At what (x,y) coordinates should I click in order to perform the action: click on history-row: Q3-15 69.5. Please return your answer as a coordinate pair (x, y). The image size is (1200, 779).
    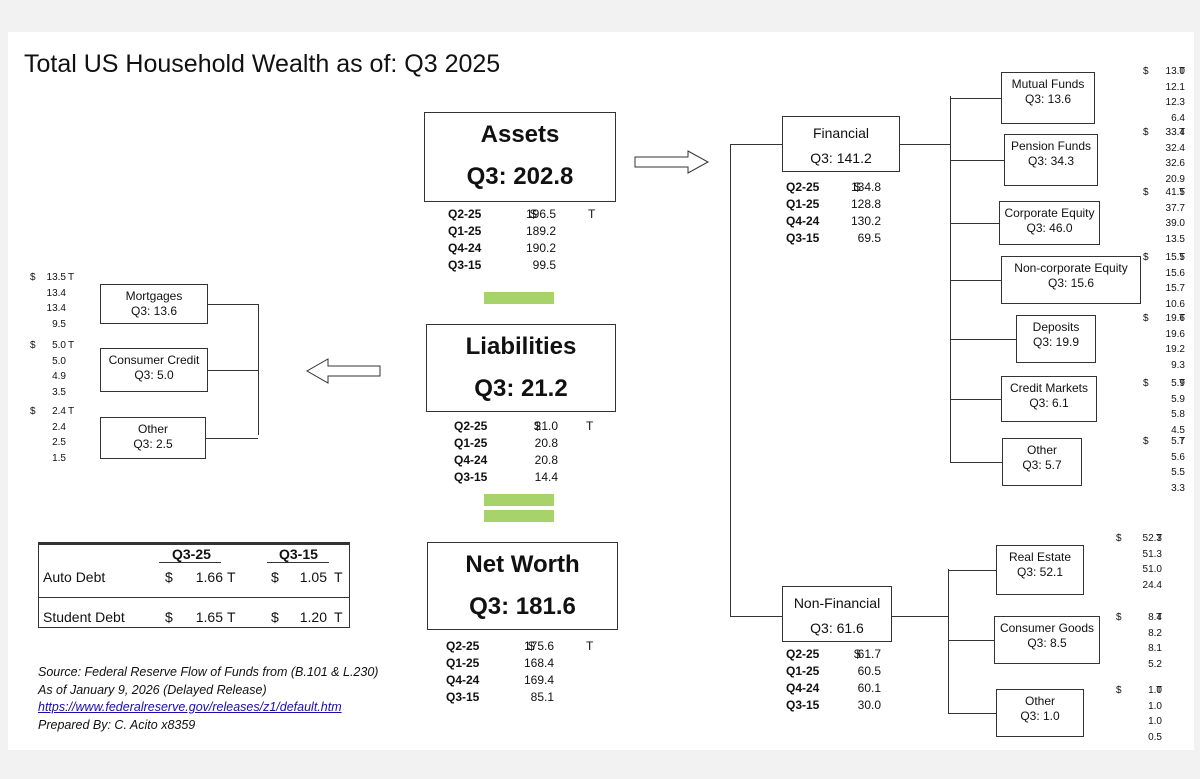
    Looking at the image, I should click on (841, 238).